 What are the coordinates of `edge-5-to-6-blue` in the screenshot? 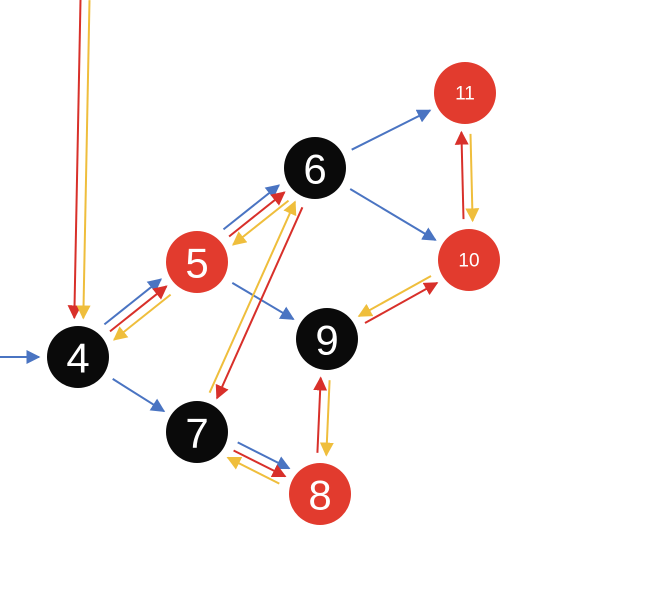 It's located at (251, 207).